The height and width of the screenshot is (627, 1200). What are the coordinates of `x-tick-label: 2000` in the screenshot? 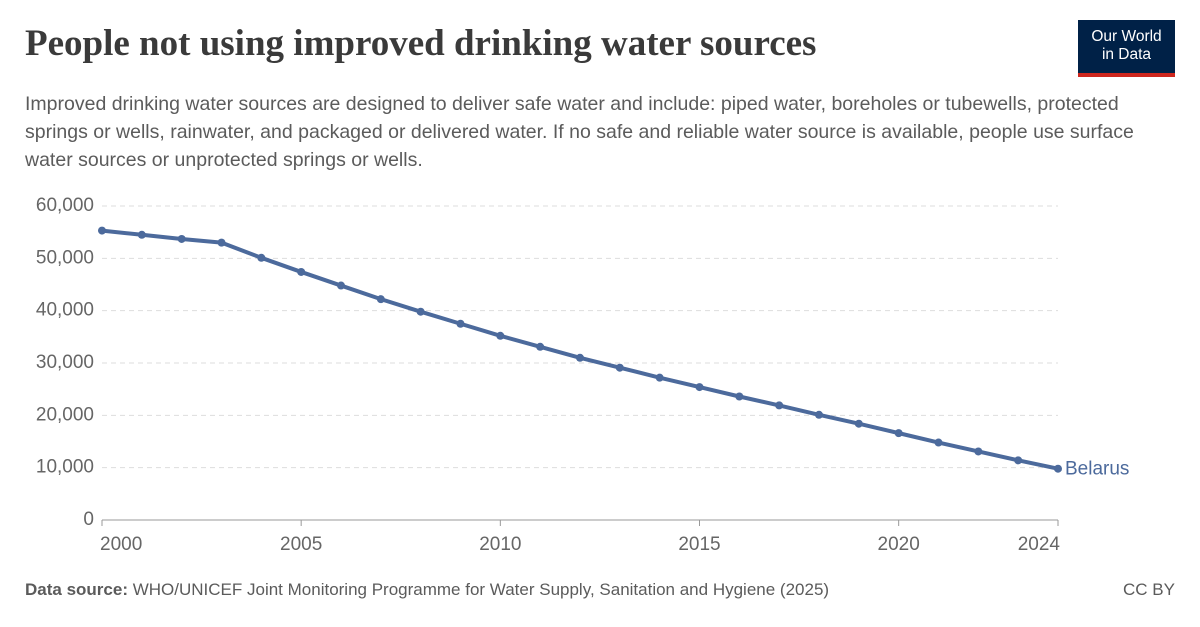 It's located at (121, 544).